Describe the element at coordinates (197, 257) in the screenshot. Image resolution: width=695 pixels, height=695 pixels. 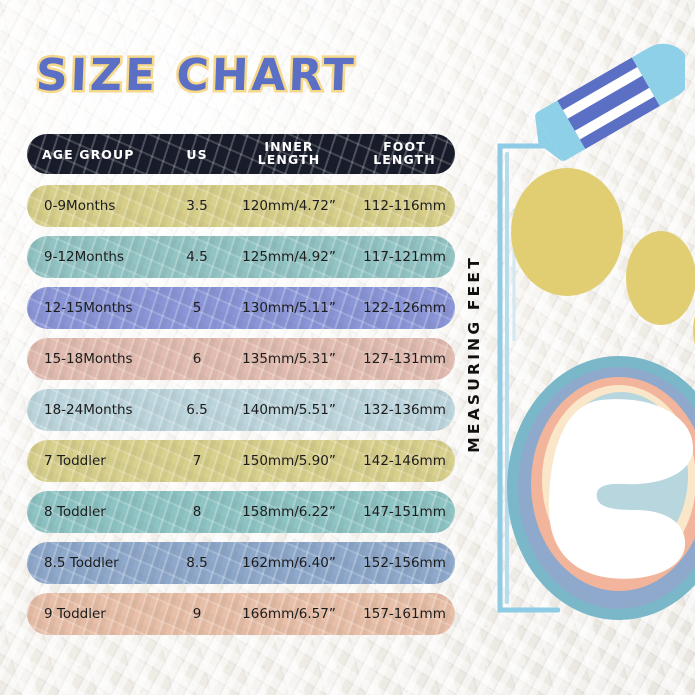
I see `cell-us-size: 4.5` at that location.